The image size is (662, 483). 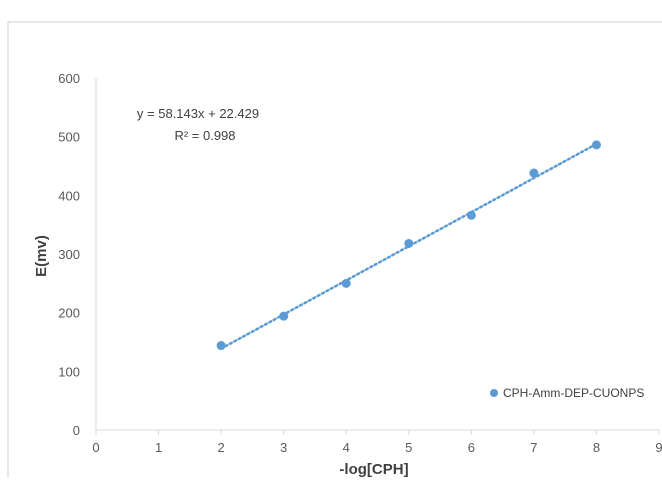 What do you see at coordinates (220, 447) in the screenshot?
I see `x-tick-label: 2` at bounding box center [220, 447].